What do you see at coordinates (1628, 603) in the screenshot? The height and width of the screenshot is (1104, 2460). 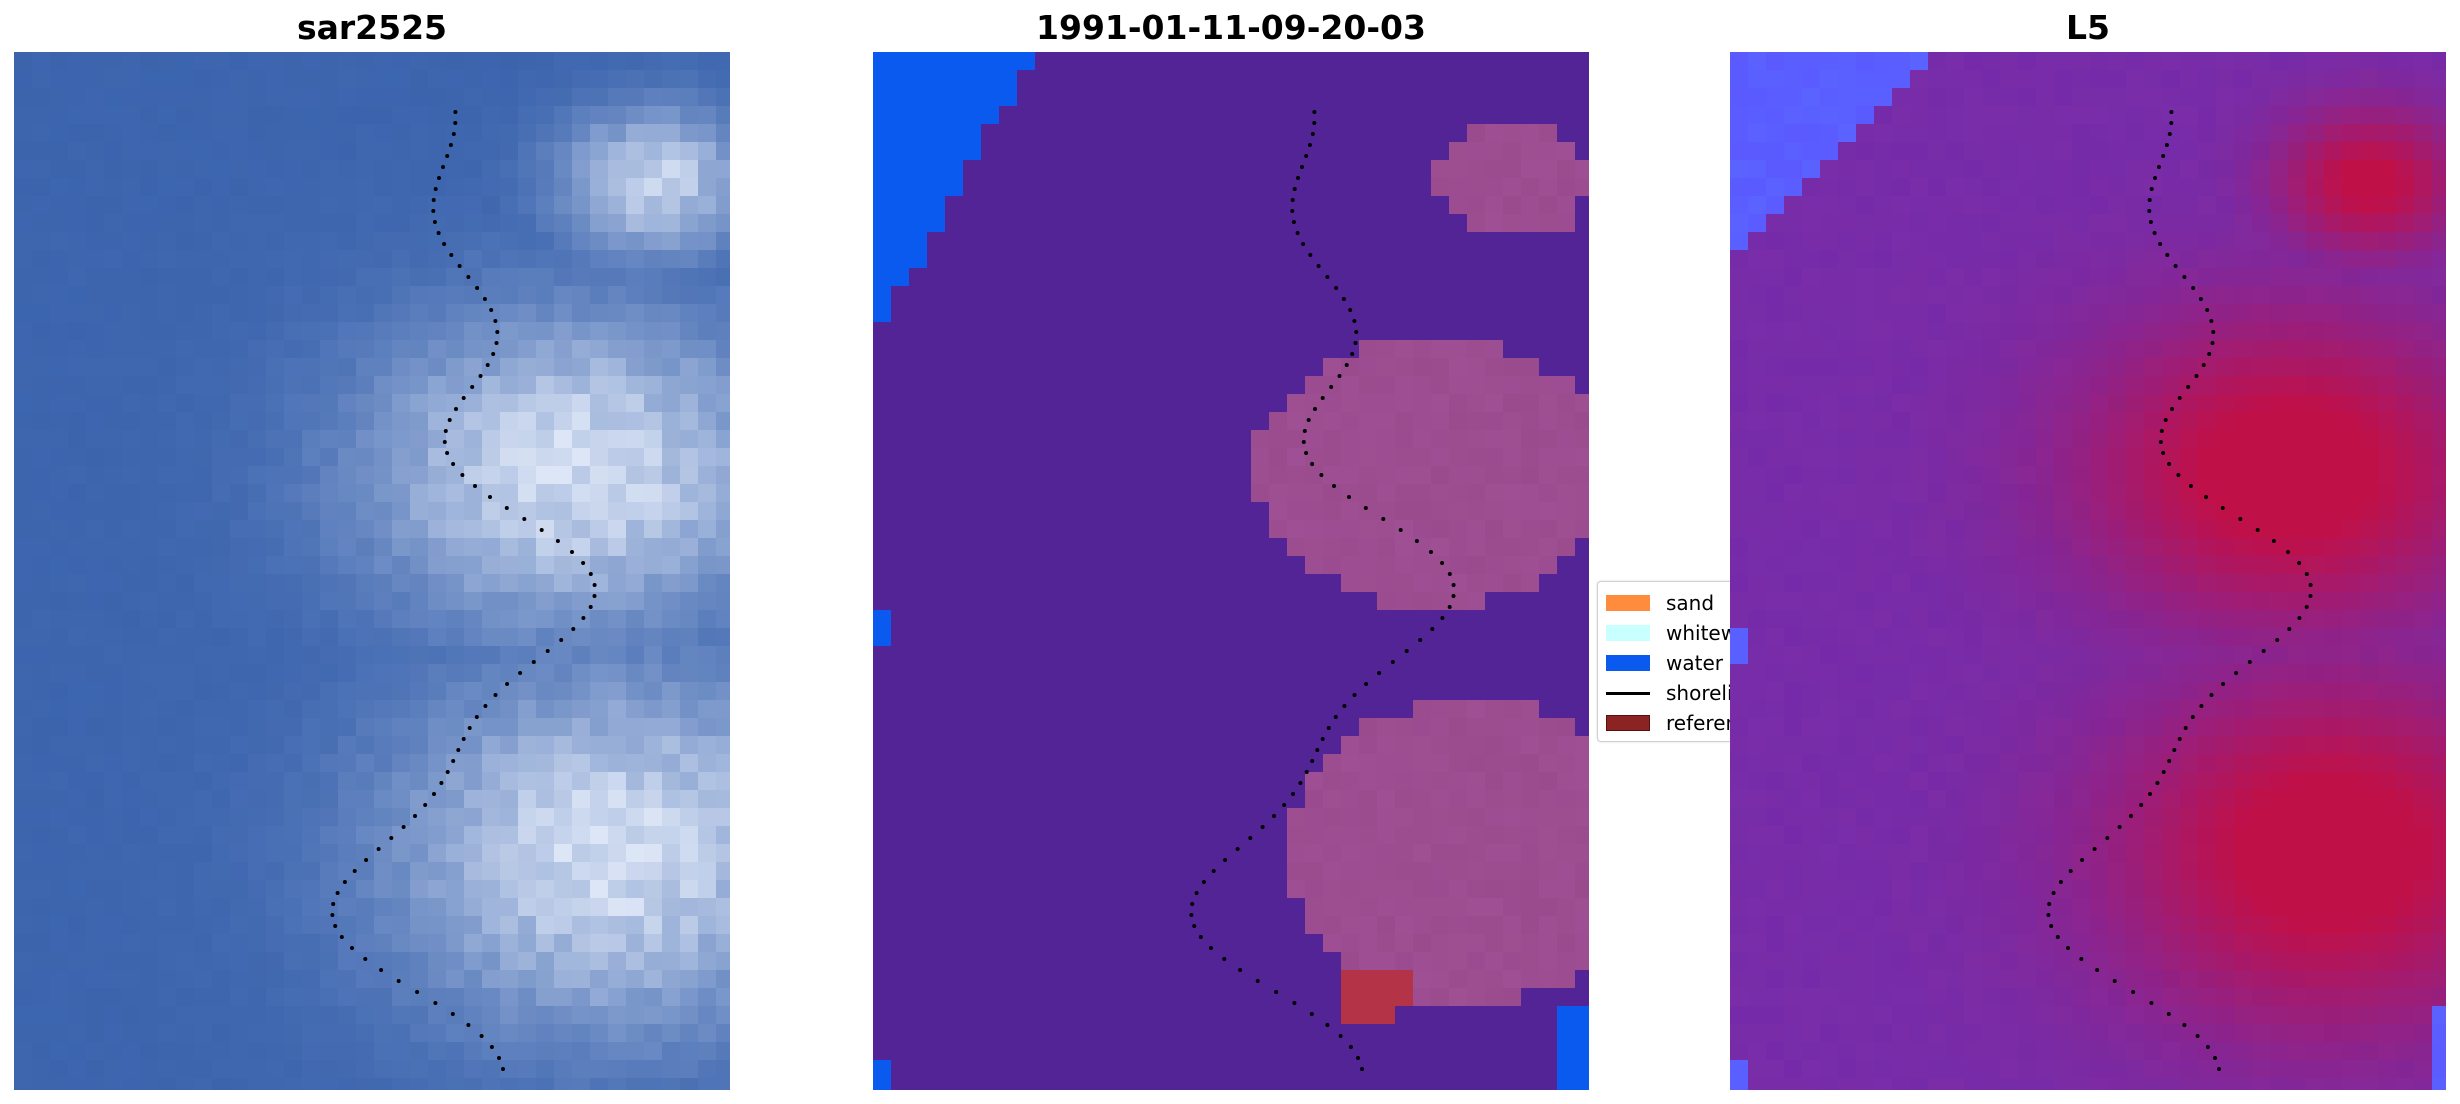 I see `legend-swatch-sand` at bounding box center [1628, 603].